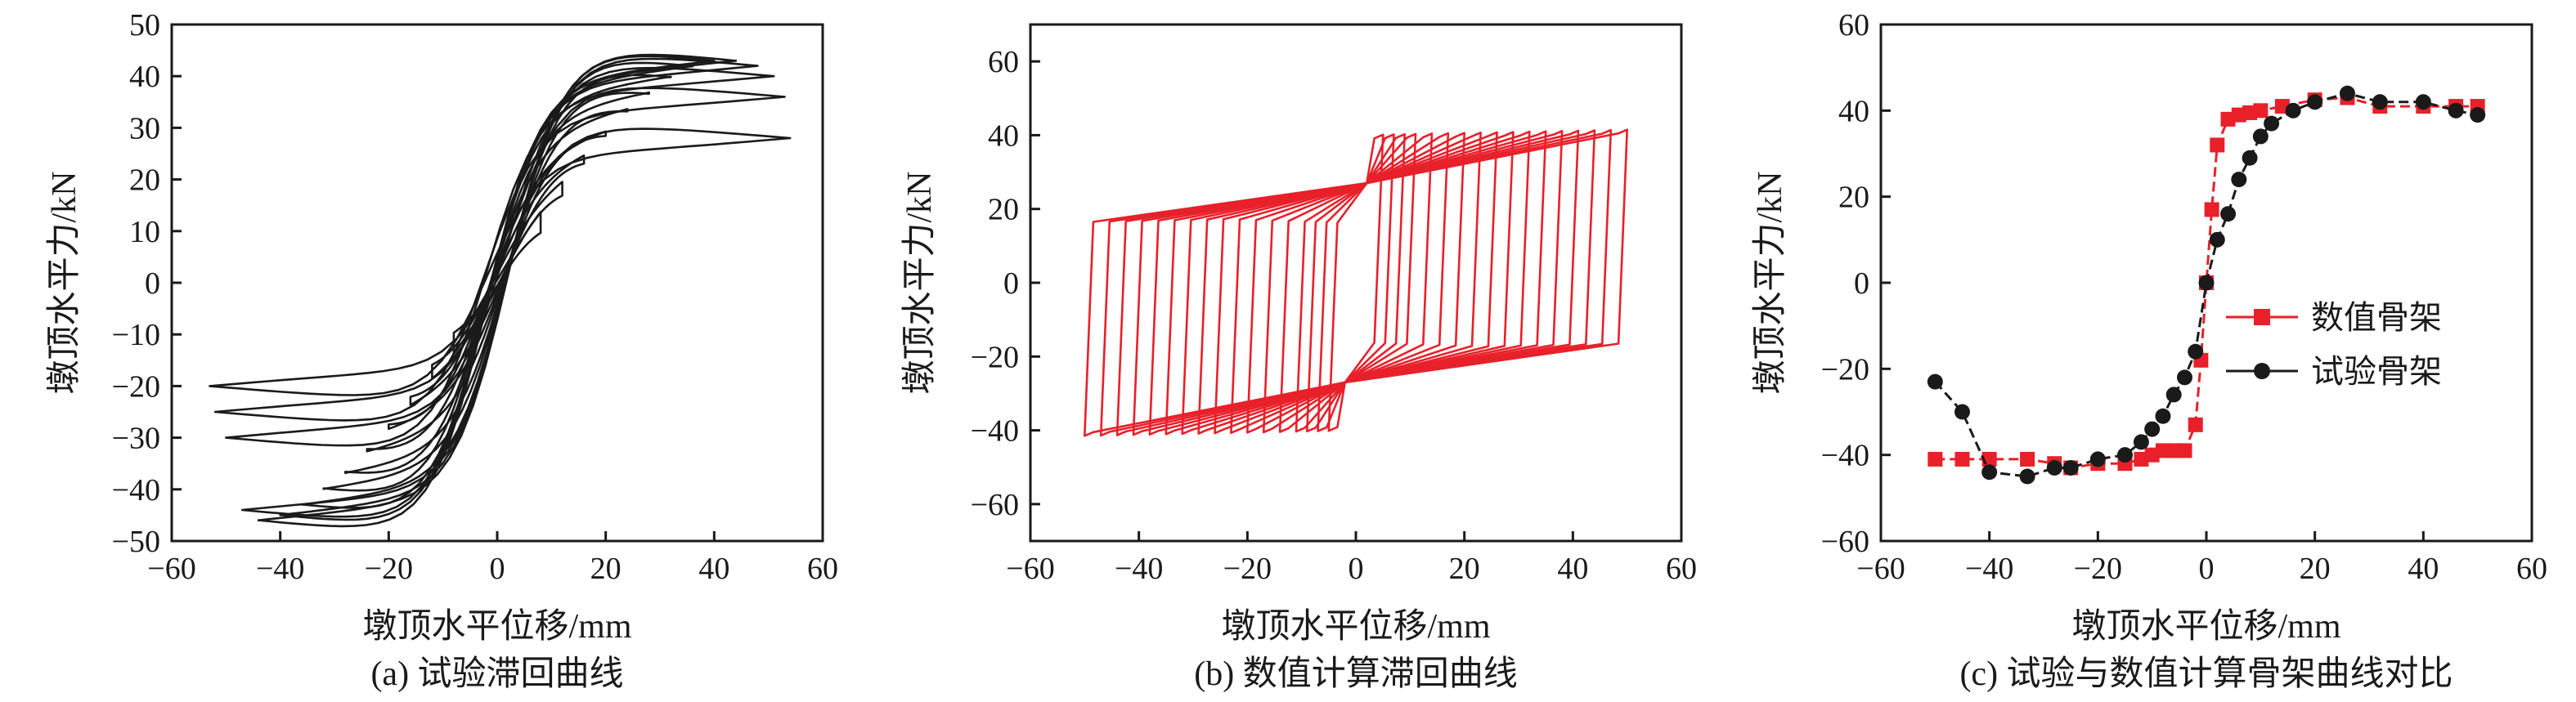 The image size is (2576, 702). Describe the element at coordinates (920, 282) in the screenshot. I see `panel-b-ylabel: 墩顶水平力/kN` at that location.